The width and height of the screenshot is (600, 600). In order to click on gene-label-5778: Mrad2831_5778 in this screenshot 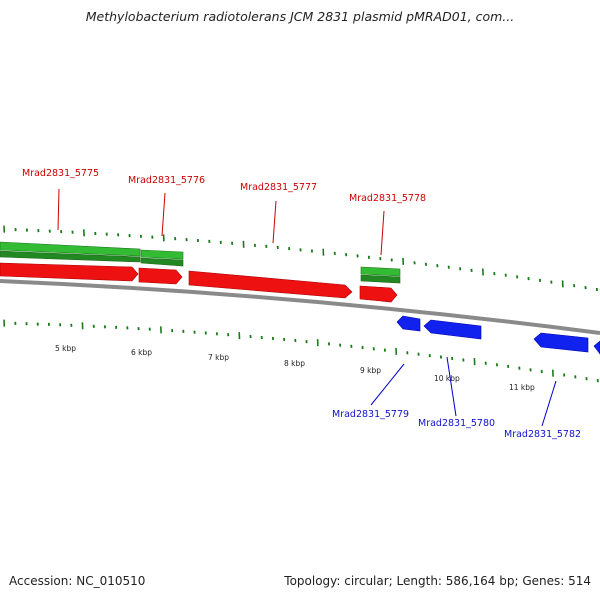, I will do `click(387, 198)`.